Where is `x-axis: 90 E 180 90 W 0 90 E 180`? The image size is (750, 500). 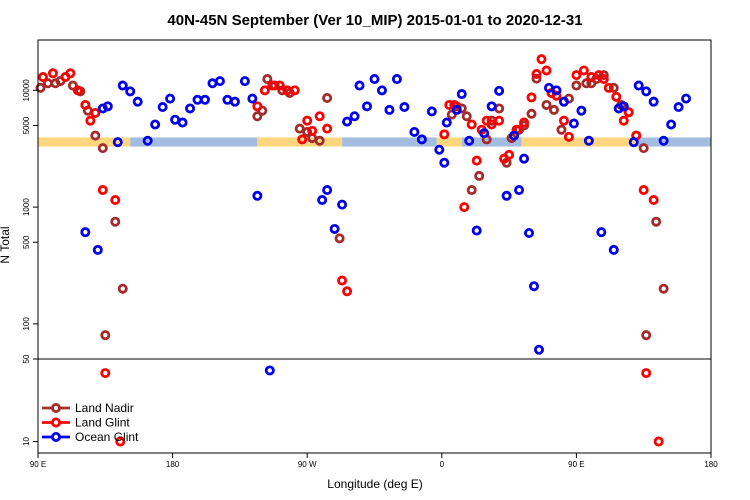 x-axis: 90 E 180 90 W 0 90 E 180 is located at coordinates (374, 461).